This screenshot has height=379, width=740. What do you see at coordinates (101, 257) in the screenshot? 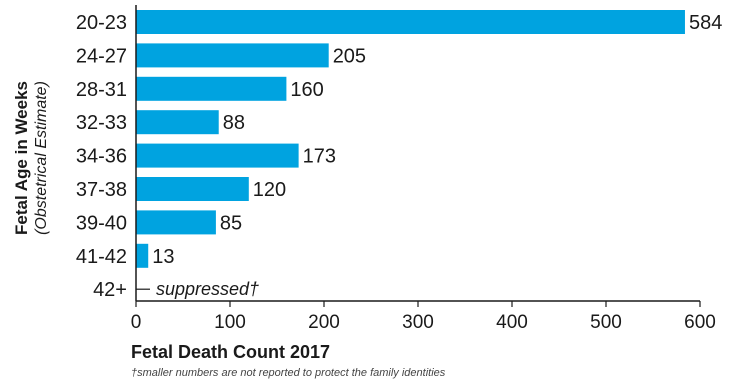
I see `category-label: 41-42` at bounding box center [101, 257].